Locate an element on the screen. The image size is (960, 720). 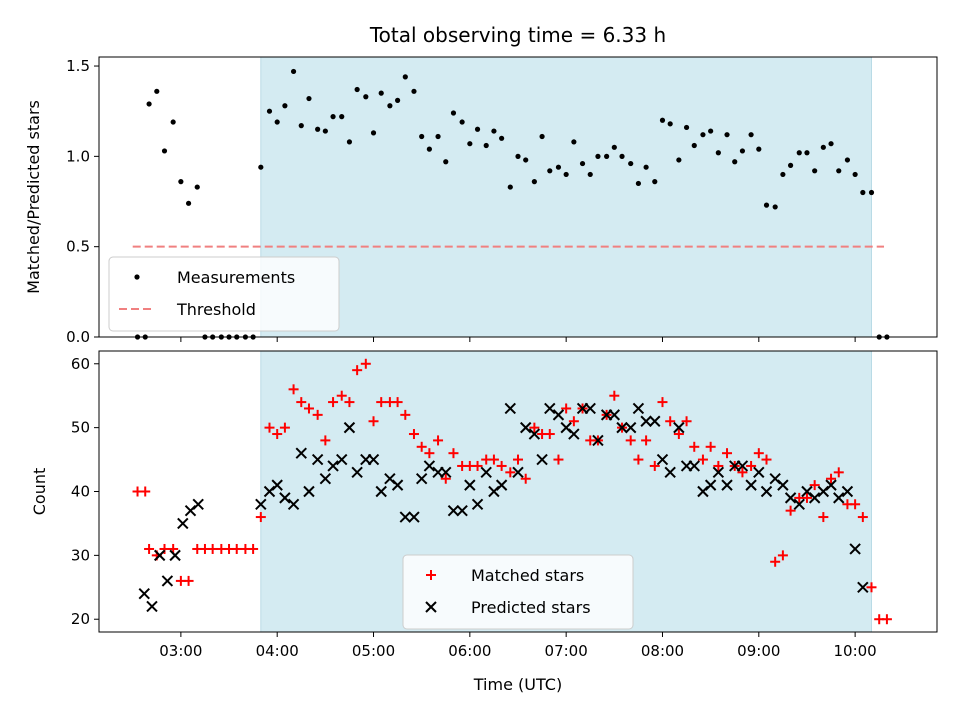
legend-label: Matched stars is located at coordinates (527, 575).